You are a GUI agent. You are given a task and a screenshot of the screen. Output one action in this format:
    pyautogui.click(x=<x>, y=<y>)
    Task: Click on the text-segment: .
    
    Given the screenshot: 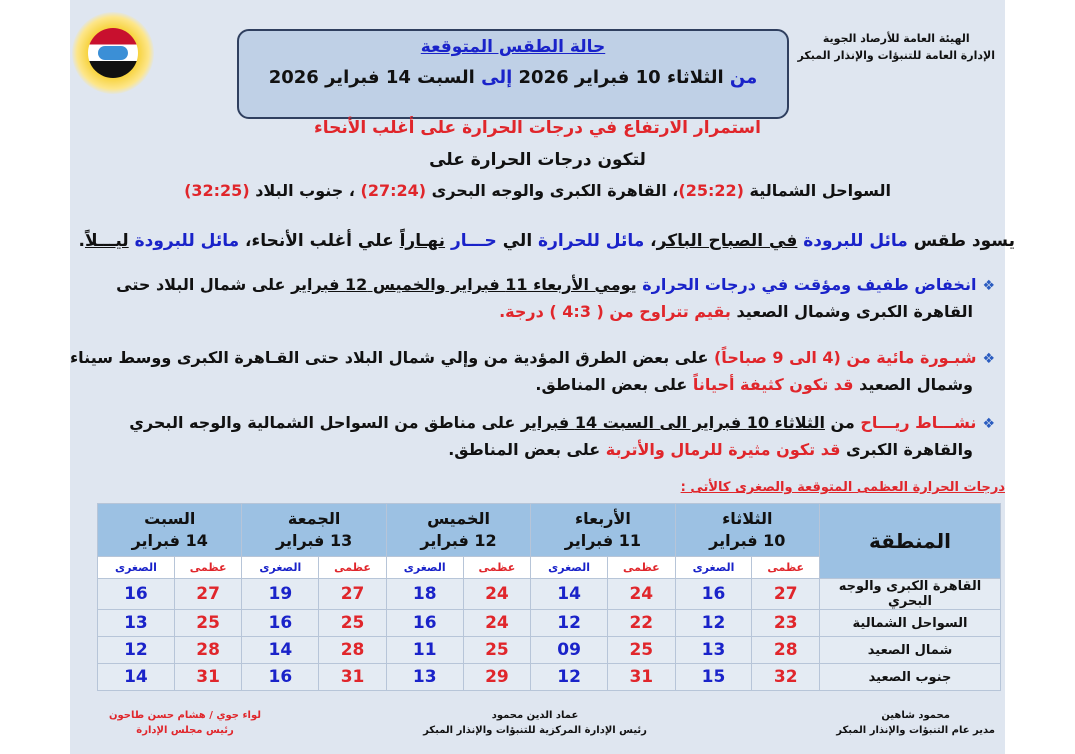 What is the action you would take?
    pyautogui.click(x=81, y=241)
    